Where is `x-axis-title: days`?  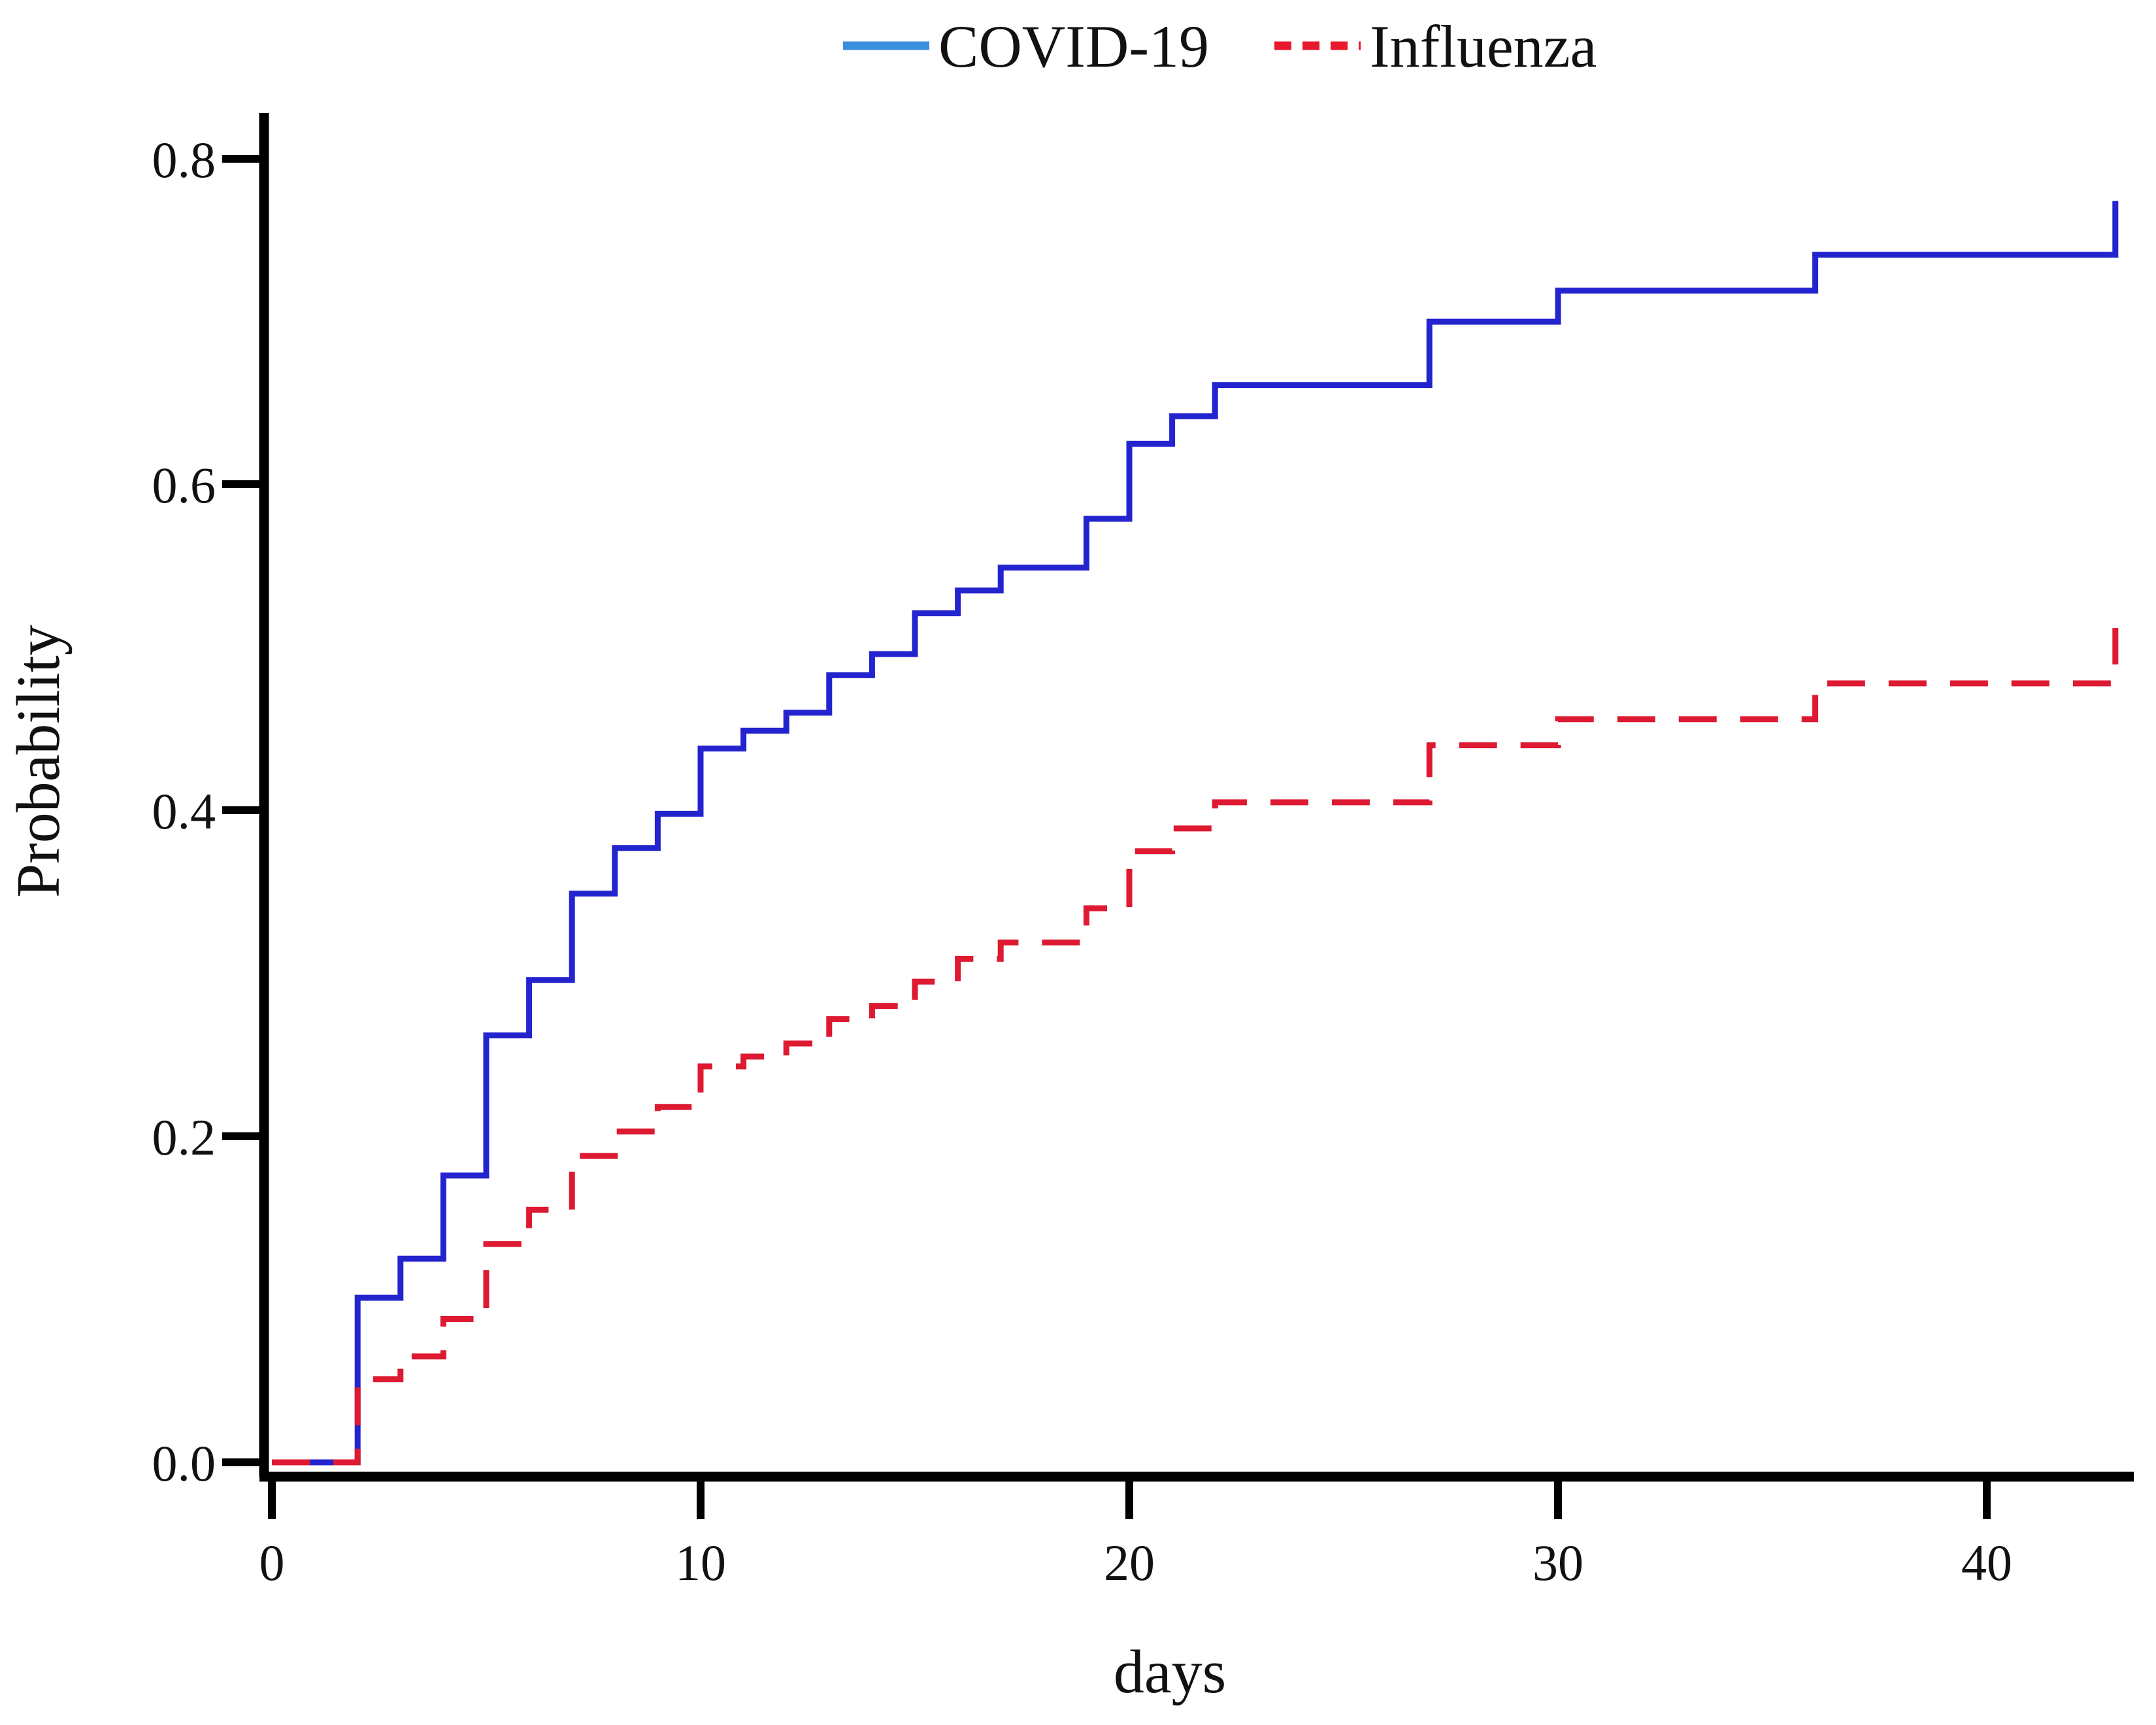 x-axis-title: days is located at coordinates (1170, 1672).